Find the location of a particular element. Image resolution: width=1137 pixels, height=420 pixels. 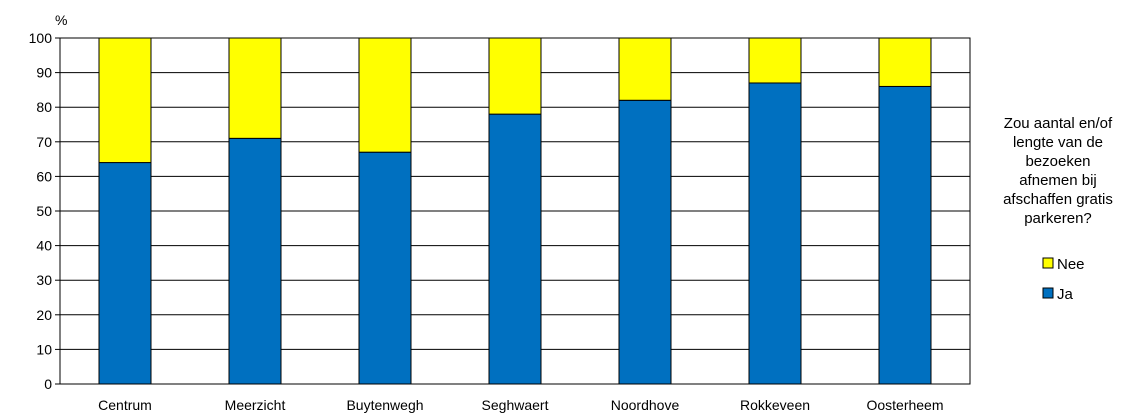

y-tick-label: 90 is located at coordinates (44, 73).